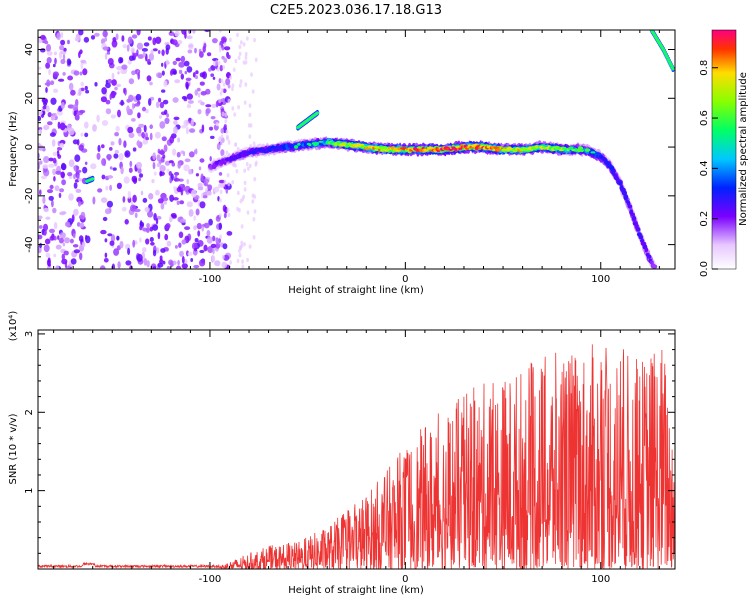 This screenshot has height=600, width=750. I want to click on x-tick-label: 100, so click(600, 579).